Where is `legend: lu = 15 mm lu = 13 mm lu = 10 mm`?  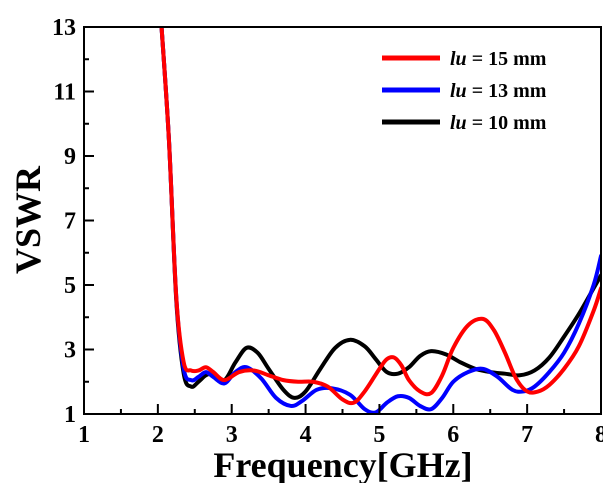 legend: lu = 15 mm lu = 13 mm lu = 10 mm is located at coordinates (464, 91).